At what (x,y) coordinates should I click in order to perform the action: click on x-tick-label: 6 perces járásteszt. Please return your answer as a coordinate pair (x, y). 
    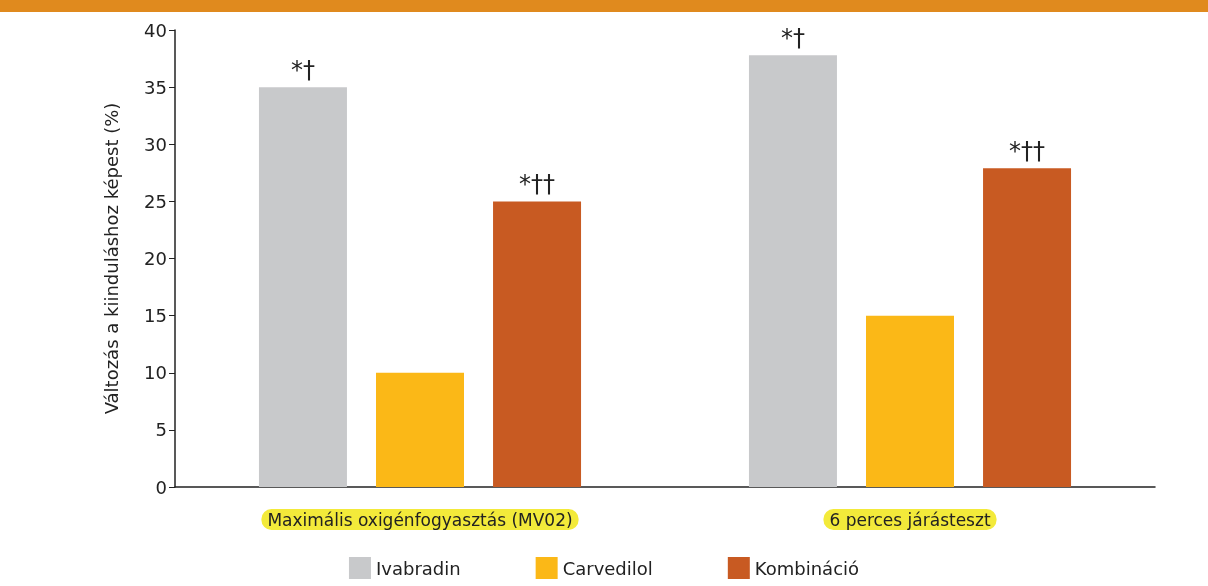
    Looking at the image, I should click on (910, 519).